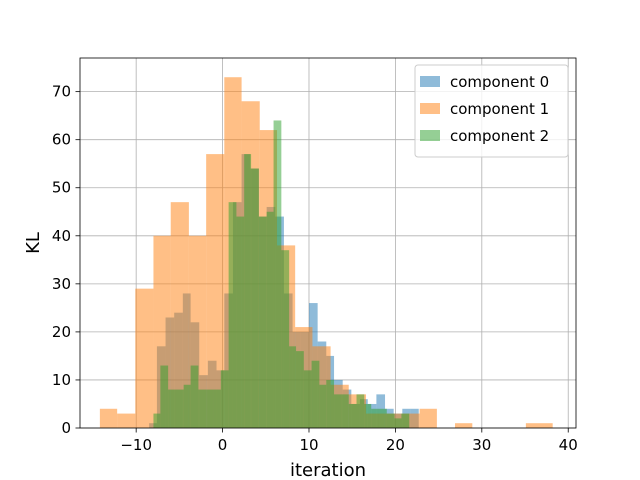 The image size is (640, 480). I want to click on y-tick-label: 20, so click(61, 332).